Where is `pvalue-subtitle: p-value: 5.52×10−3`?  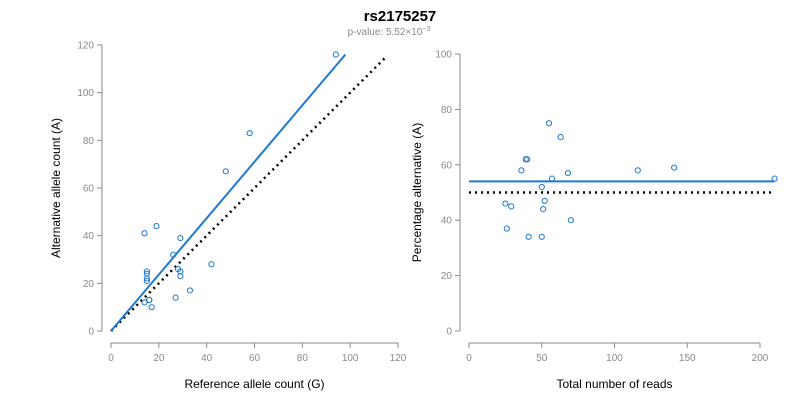
pvalue-subtitle: p-value: 5.52×10−3 is located at coordinates (389, 32).